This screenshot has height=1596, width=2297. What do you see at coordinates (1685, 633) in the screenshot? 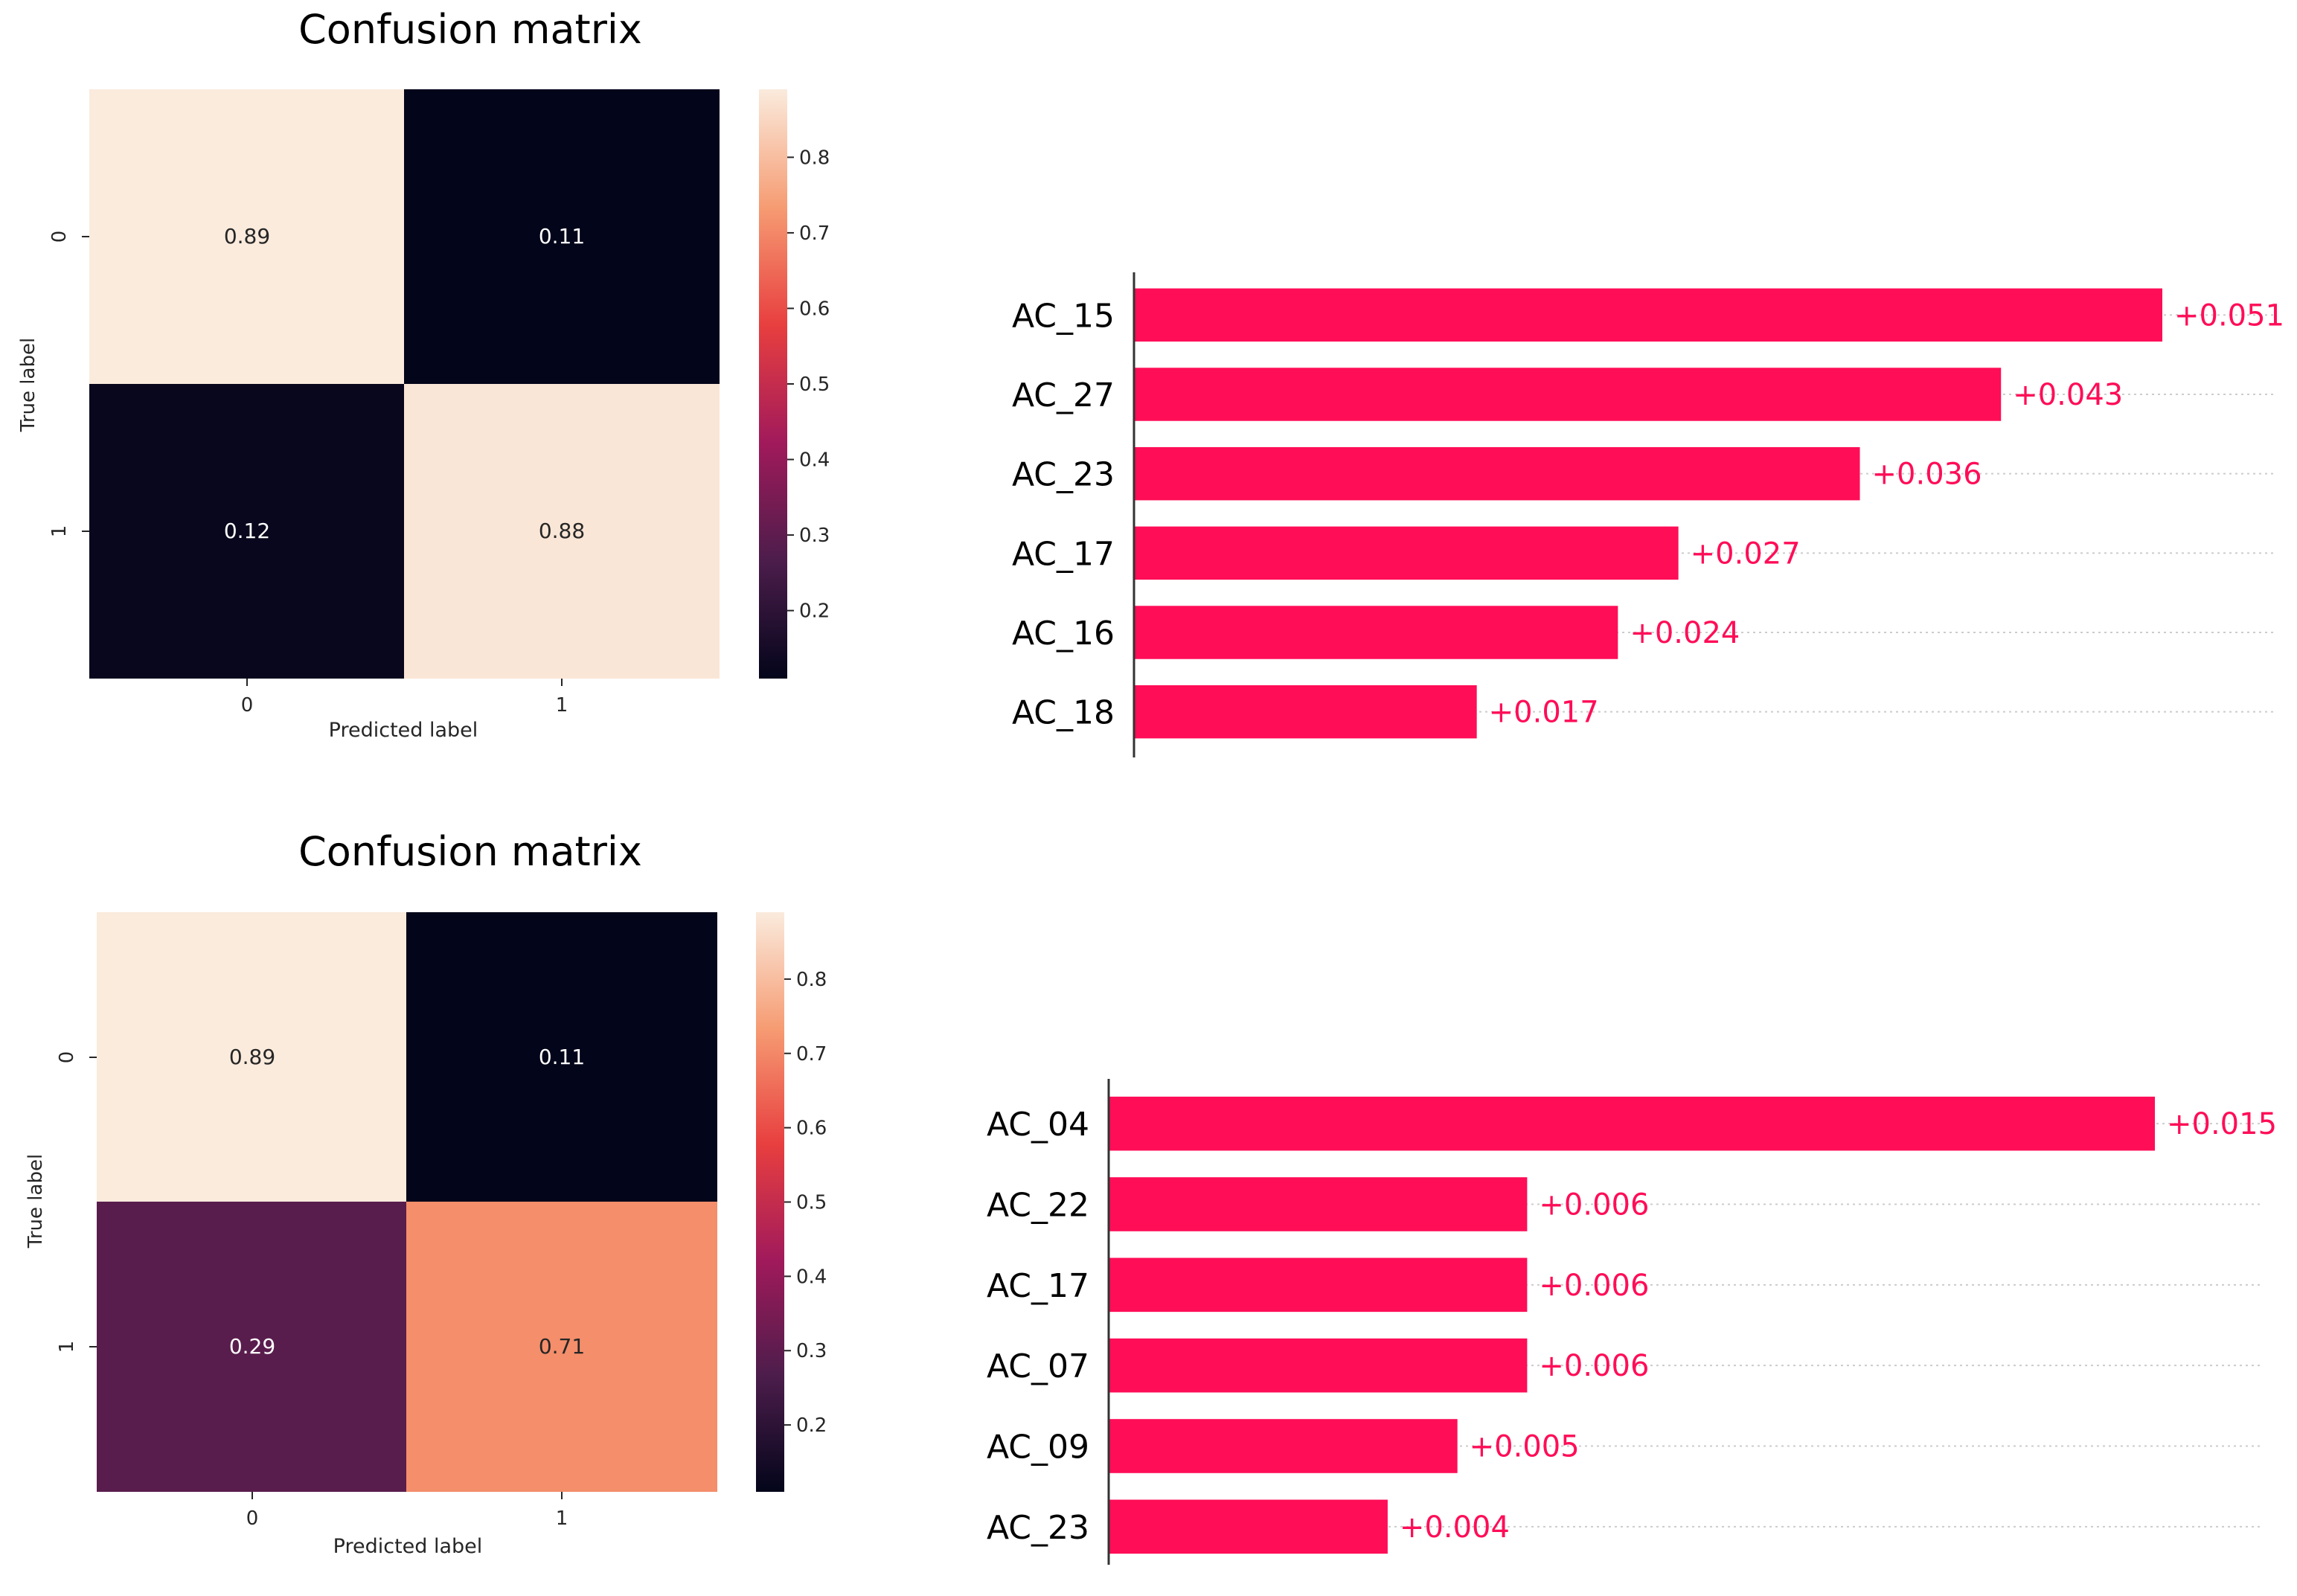
I see `value-label: +0.024` at bounding box center [1685, 633].